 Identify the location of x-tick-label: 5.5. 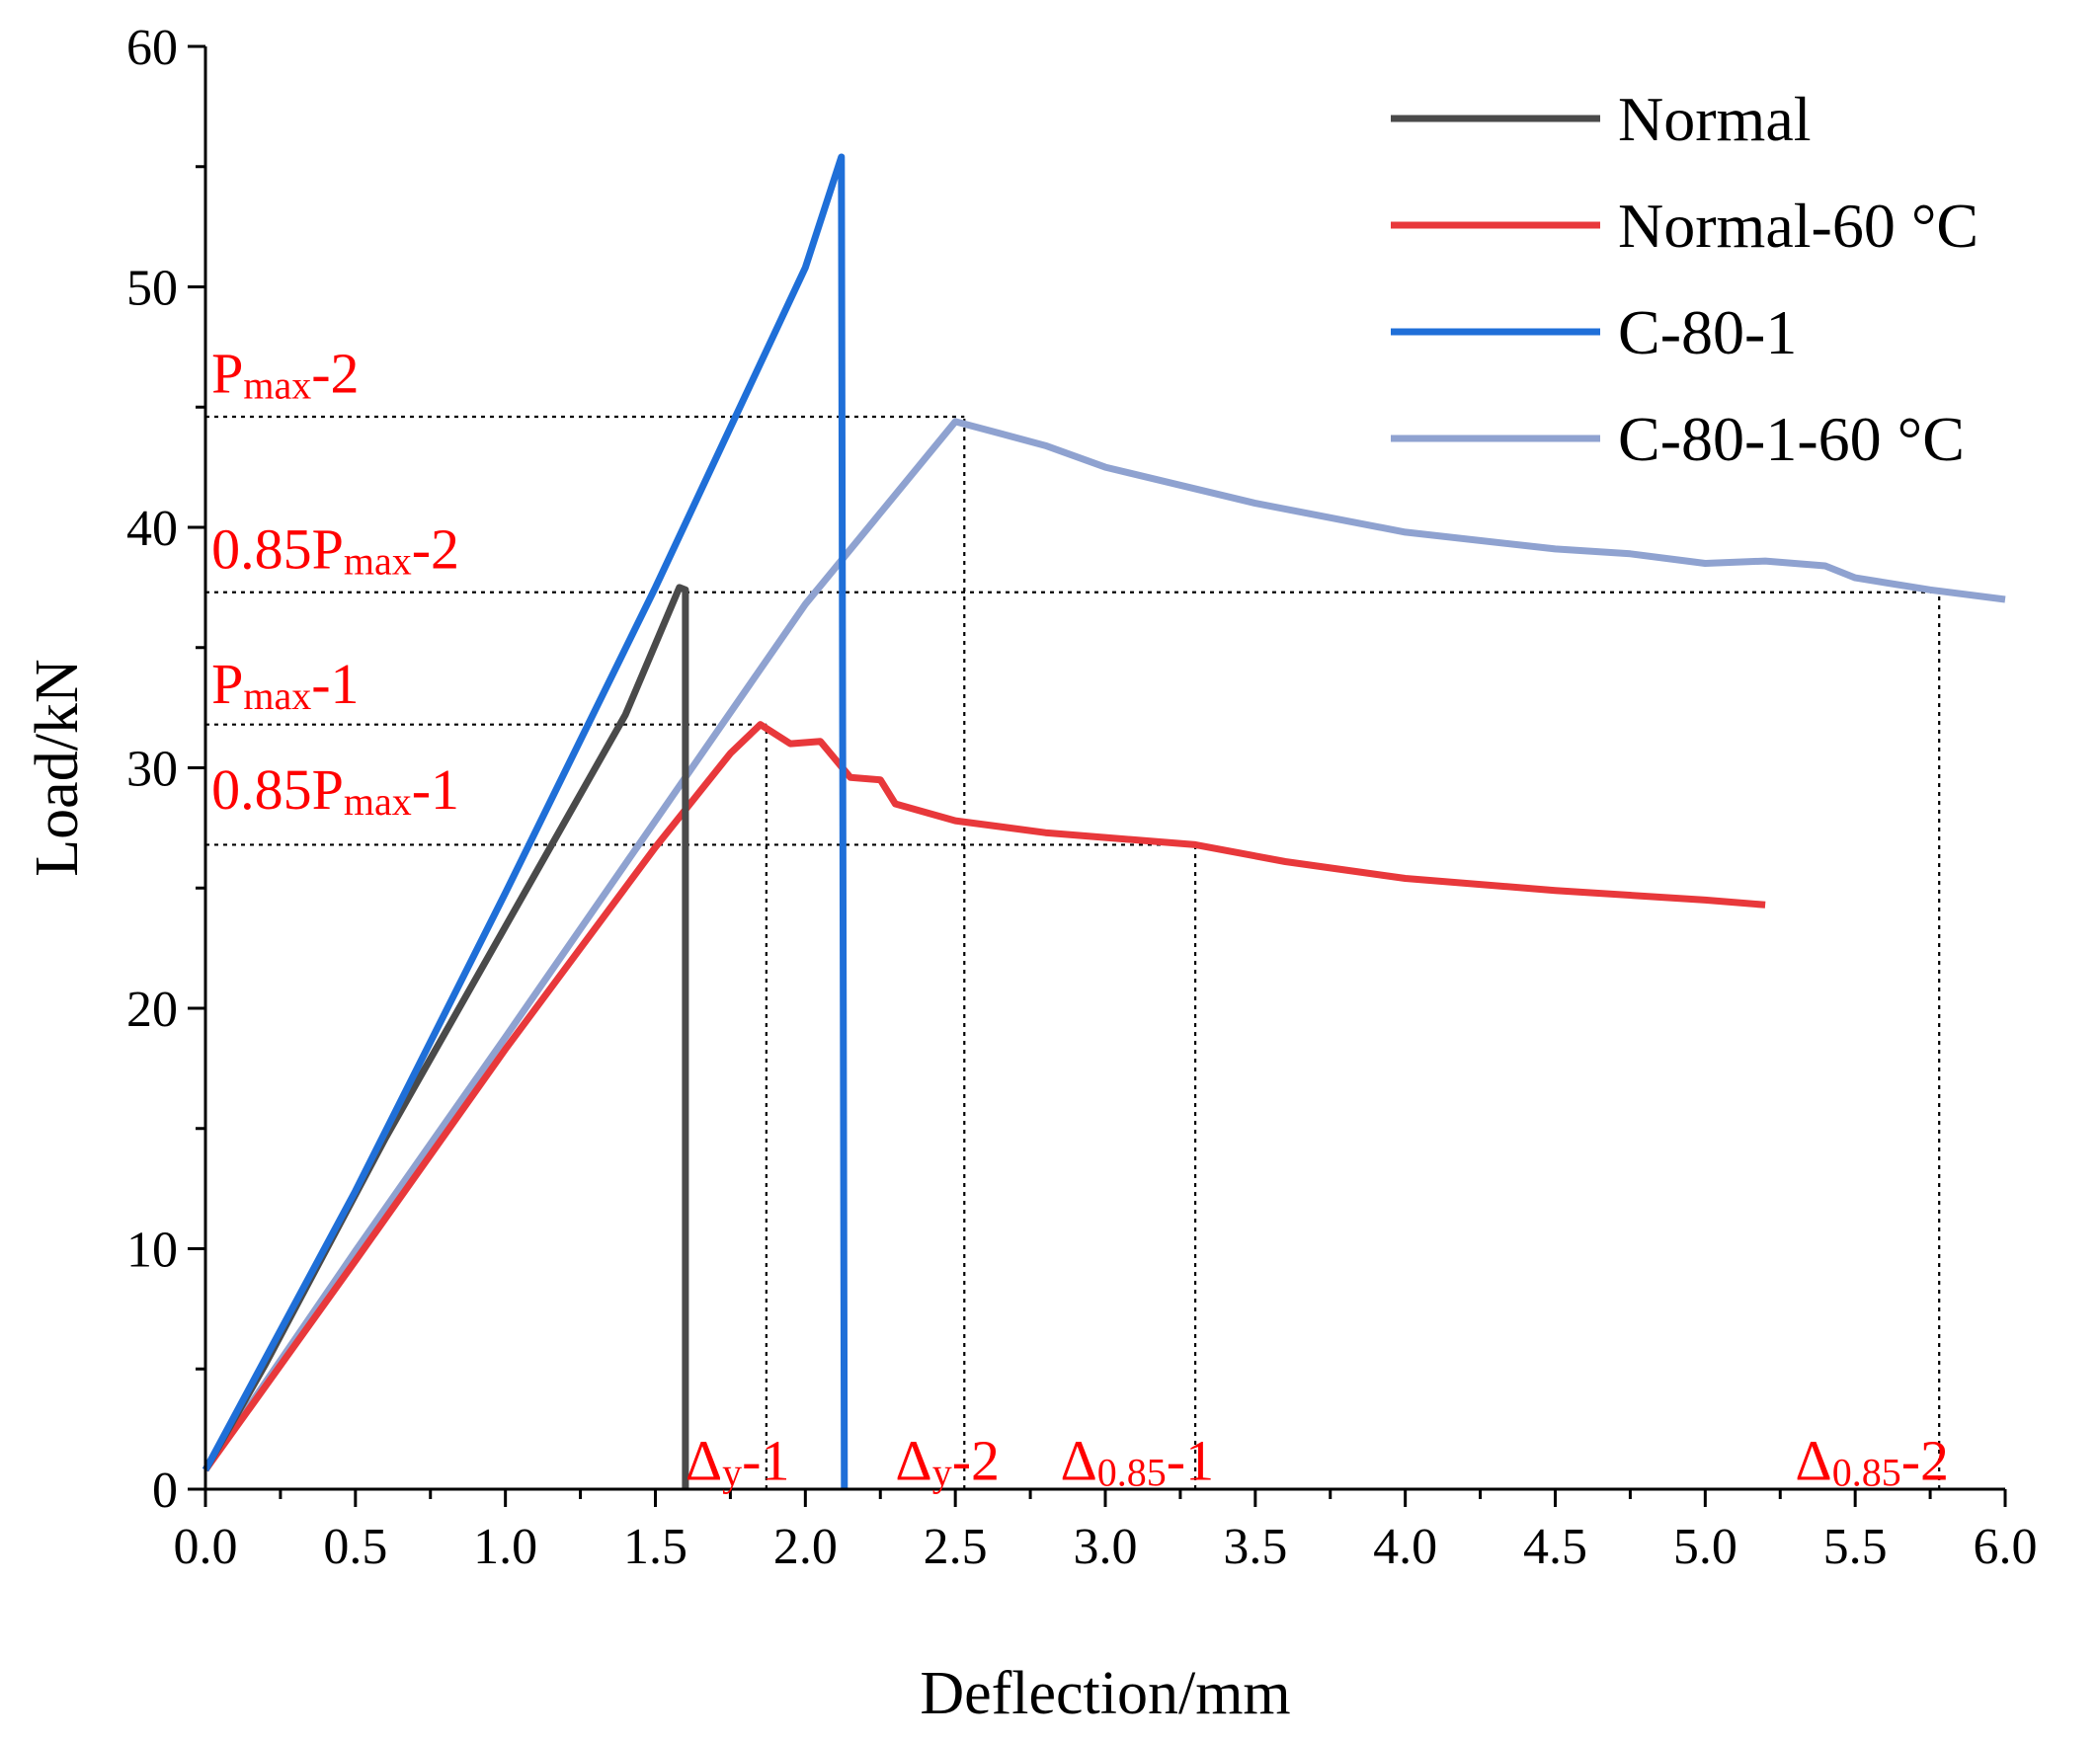
(1855, 1547).